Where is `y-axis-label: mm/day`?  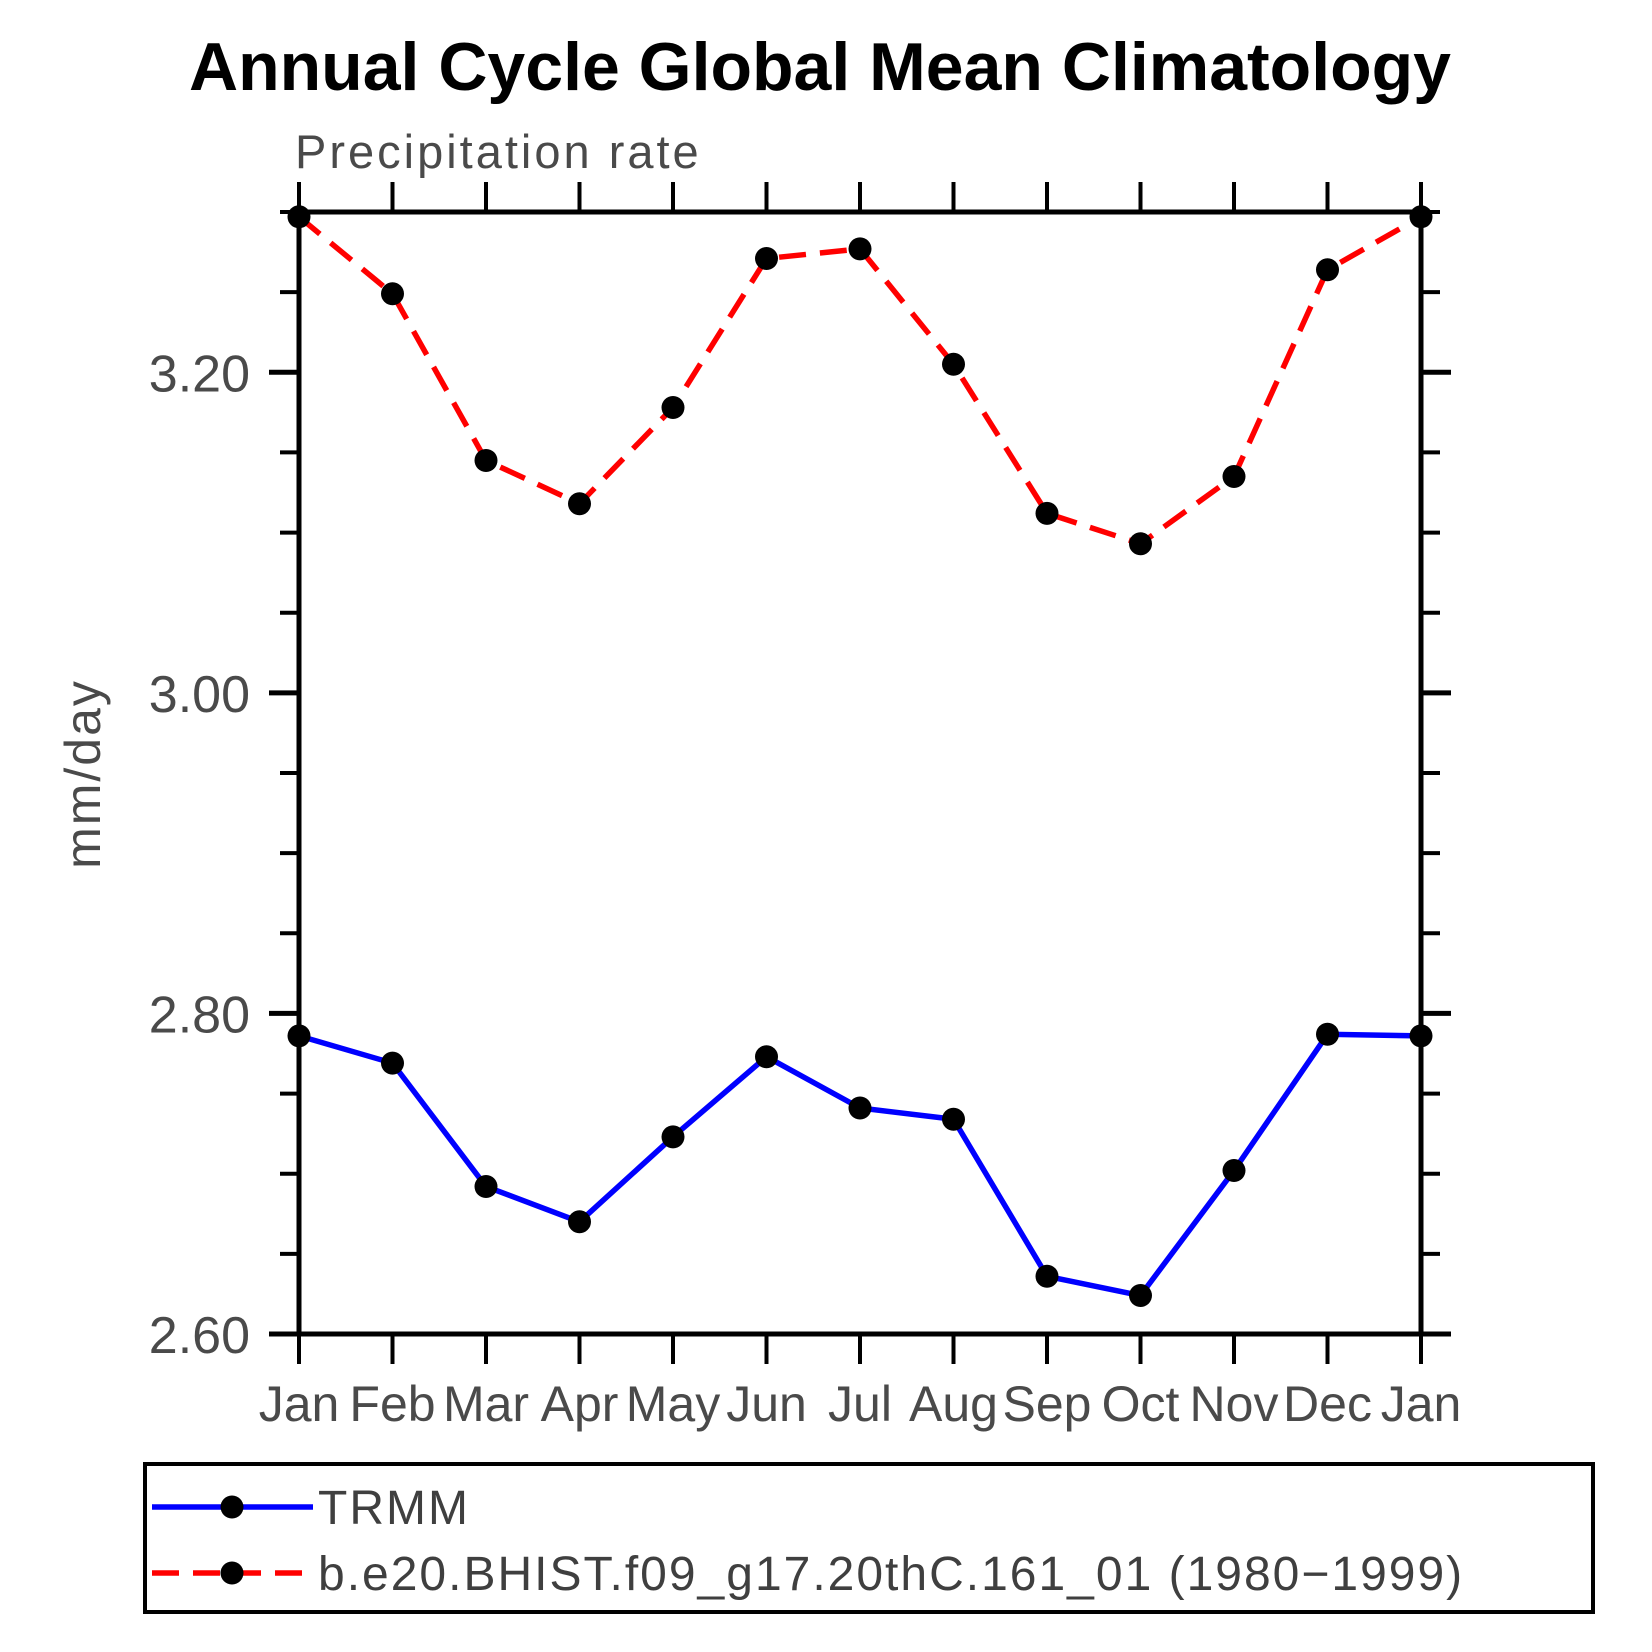 y-axis-label: mm/day is located at coordinates (83, 774).